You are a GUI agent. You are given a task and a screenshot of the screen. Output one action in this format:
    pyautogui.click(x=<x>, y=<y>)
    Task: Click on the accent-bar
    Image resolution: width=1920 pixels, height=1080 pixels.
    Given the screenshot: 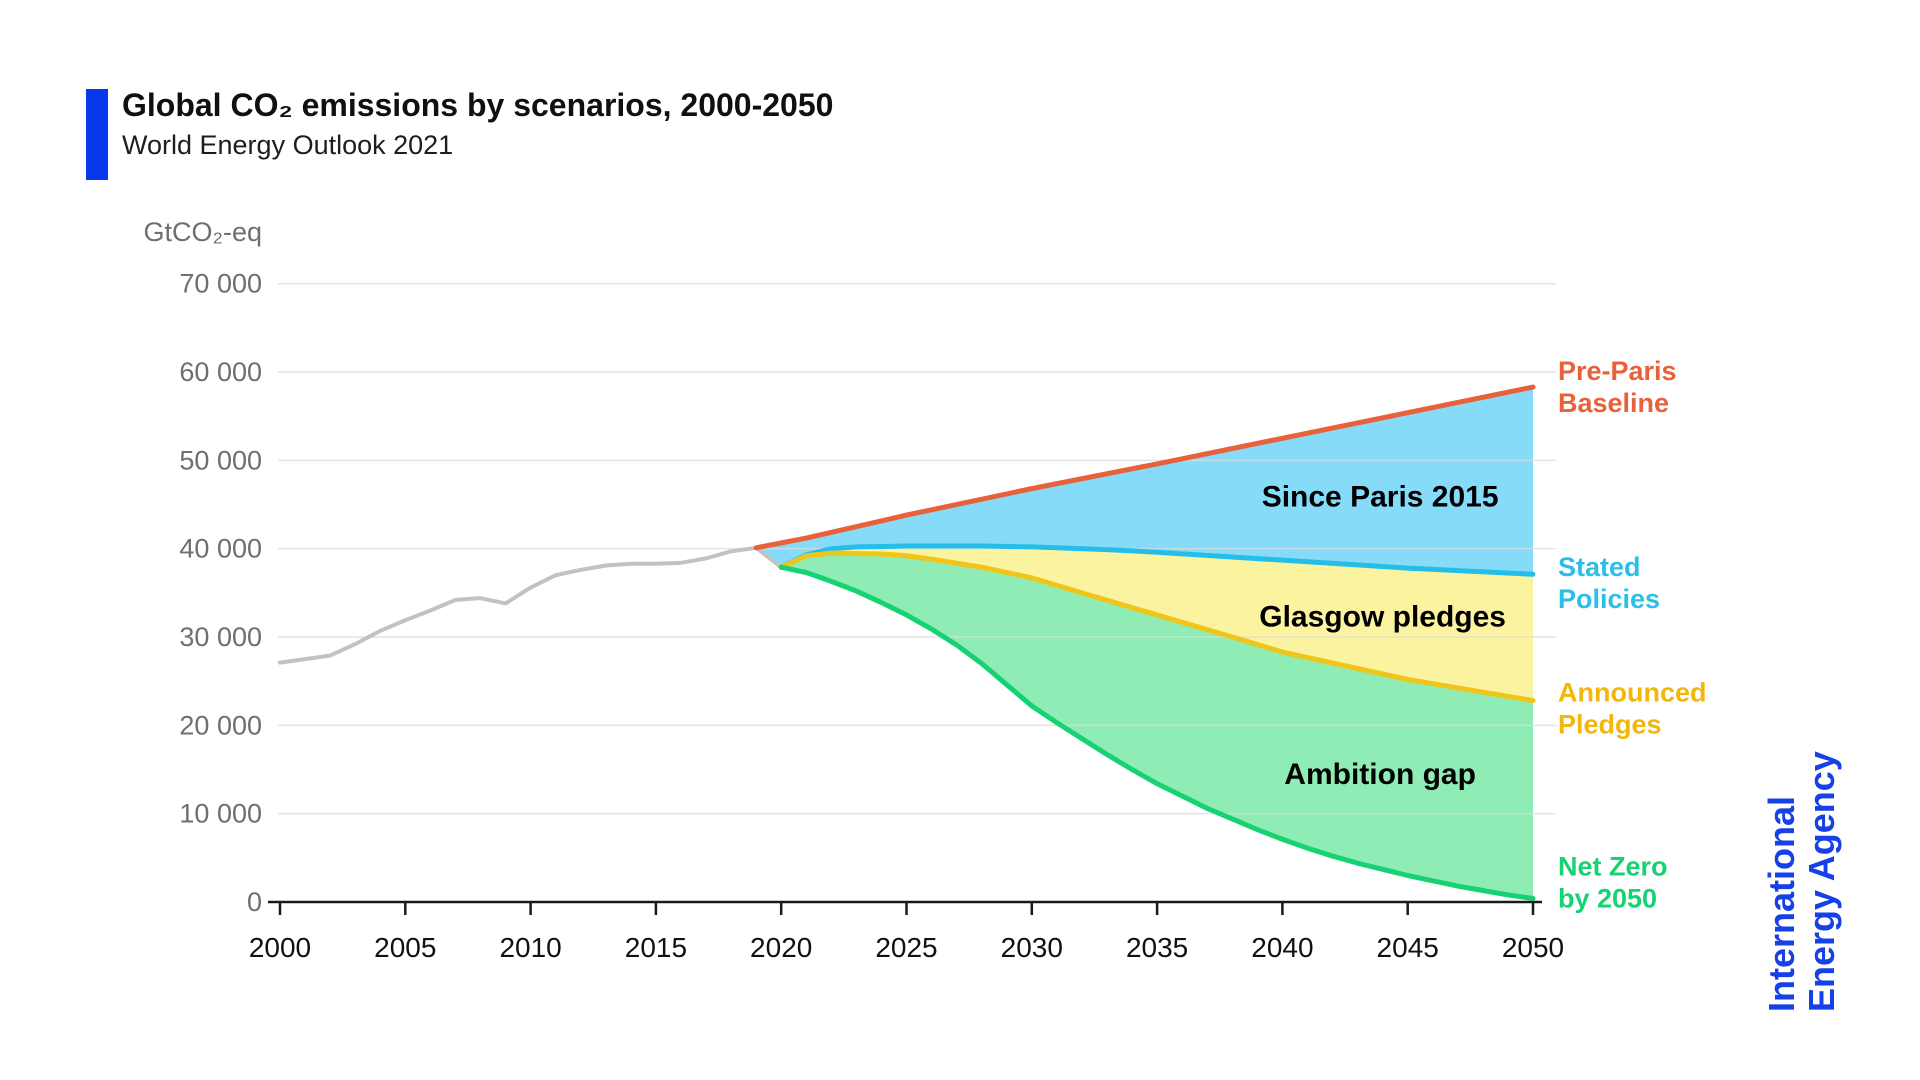 What is the action you would take?
    pyautogui.click(x=97, y=134)
    